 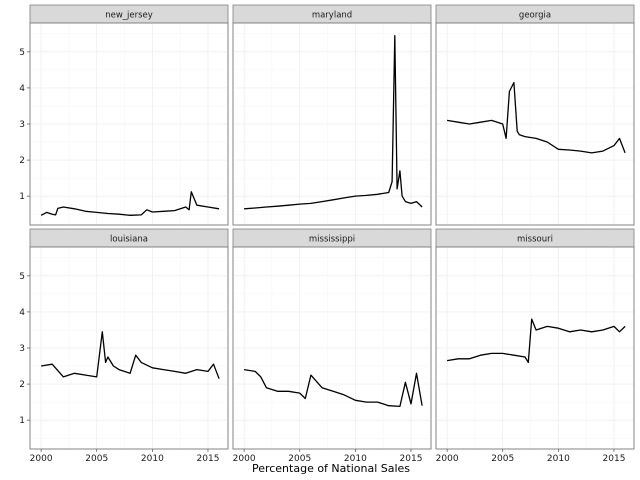 I want to click on facet-strip-label: georgia, so click(x=535, y=16).